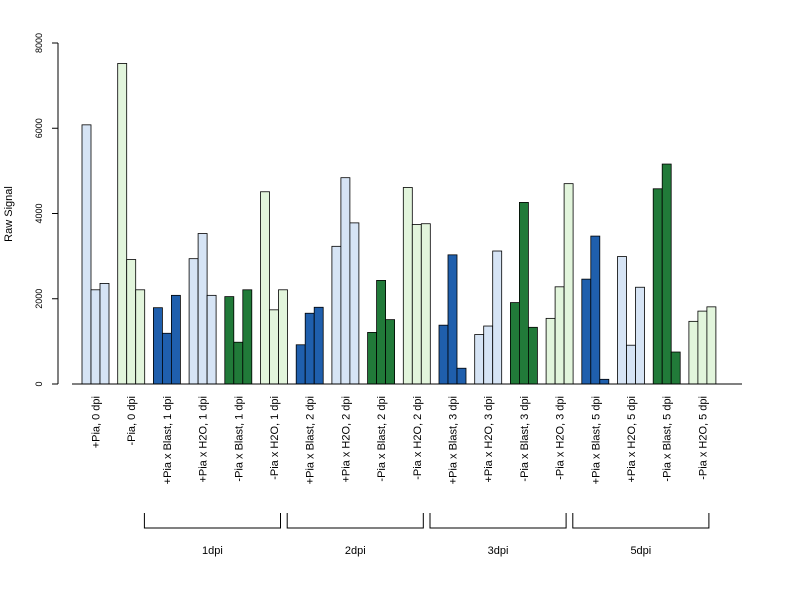 This screenshot has width=800, height=600. What do you see at coordinates (632, 439) in the screenshot?
I see `x-tick-label: +Pia x H2O, 5 dpi` at bounding box center [632, 439].